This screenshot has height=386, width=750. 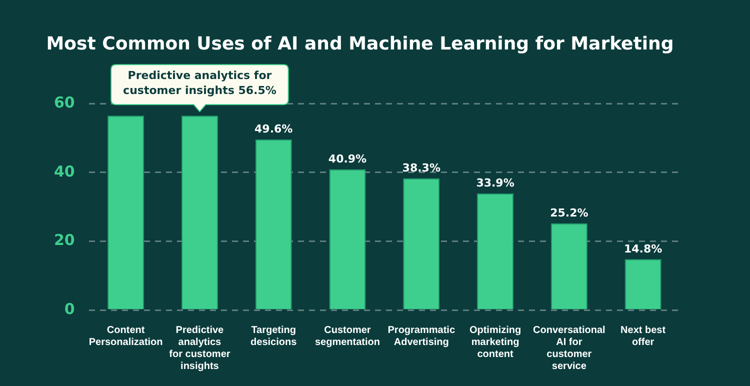 I want to click on x-tick-label: Predictive analytics for customer insights, so click(x=199, y=348).